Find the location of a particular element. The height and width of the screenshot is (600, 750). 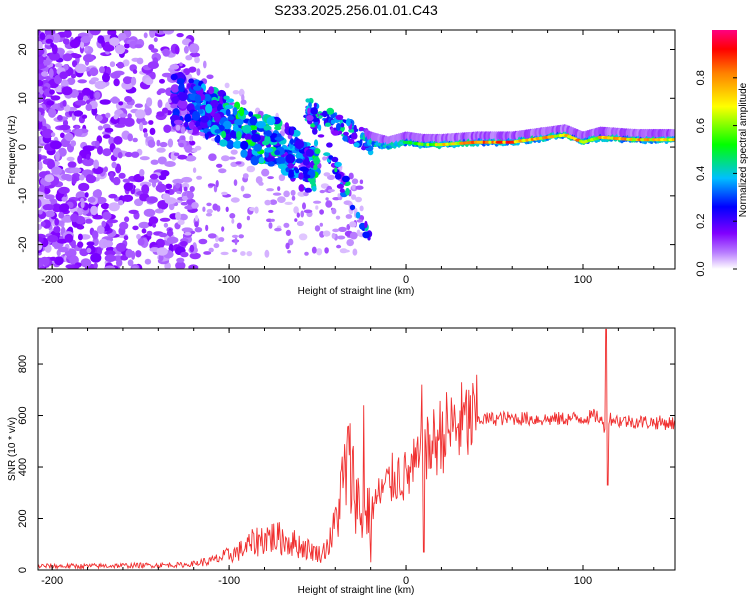

spectrogram-x-tick-label: -200 is located at coordinates (52, 280).